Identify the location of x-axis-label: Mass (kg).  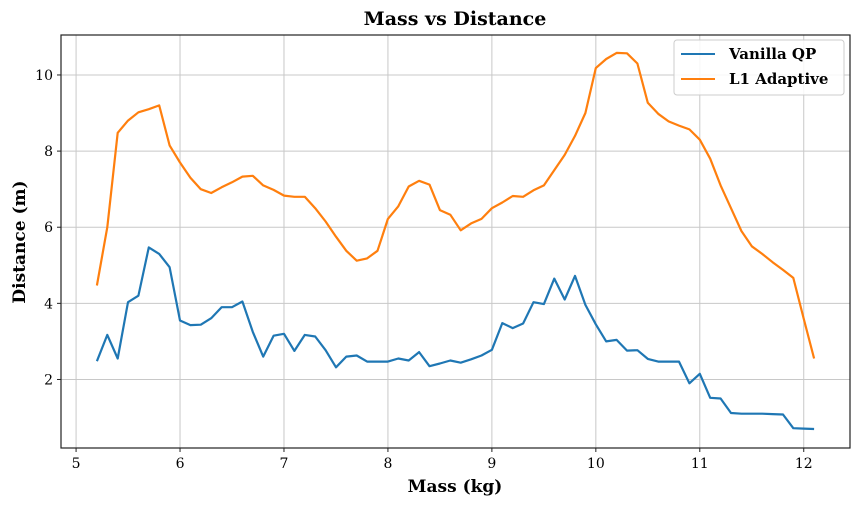
(455, 487).